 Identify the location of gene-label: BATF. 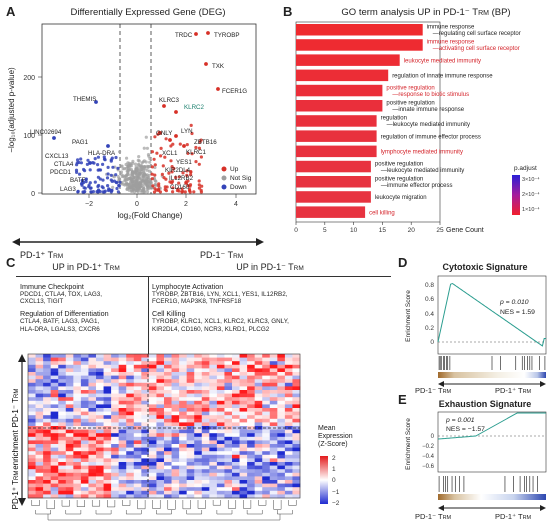
(78, 180).